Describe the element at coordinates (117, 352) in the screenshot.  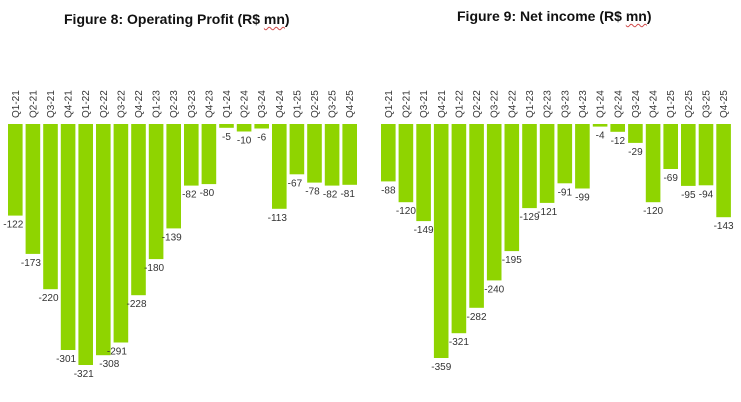
I see `data-label: -291` at that location.